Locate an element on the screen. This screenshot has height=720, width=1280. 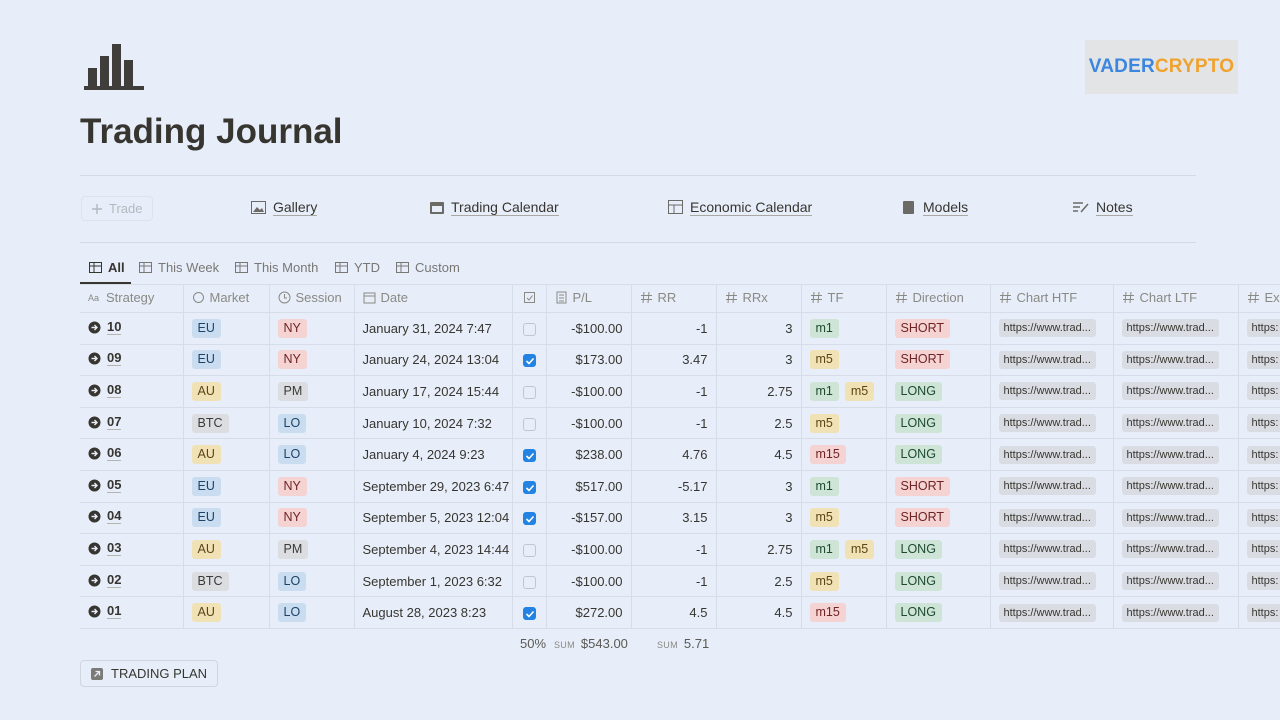
cell-text: 3.47 is located at coordinates (695, 360).